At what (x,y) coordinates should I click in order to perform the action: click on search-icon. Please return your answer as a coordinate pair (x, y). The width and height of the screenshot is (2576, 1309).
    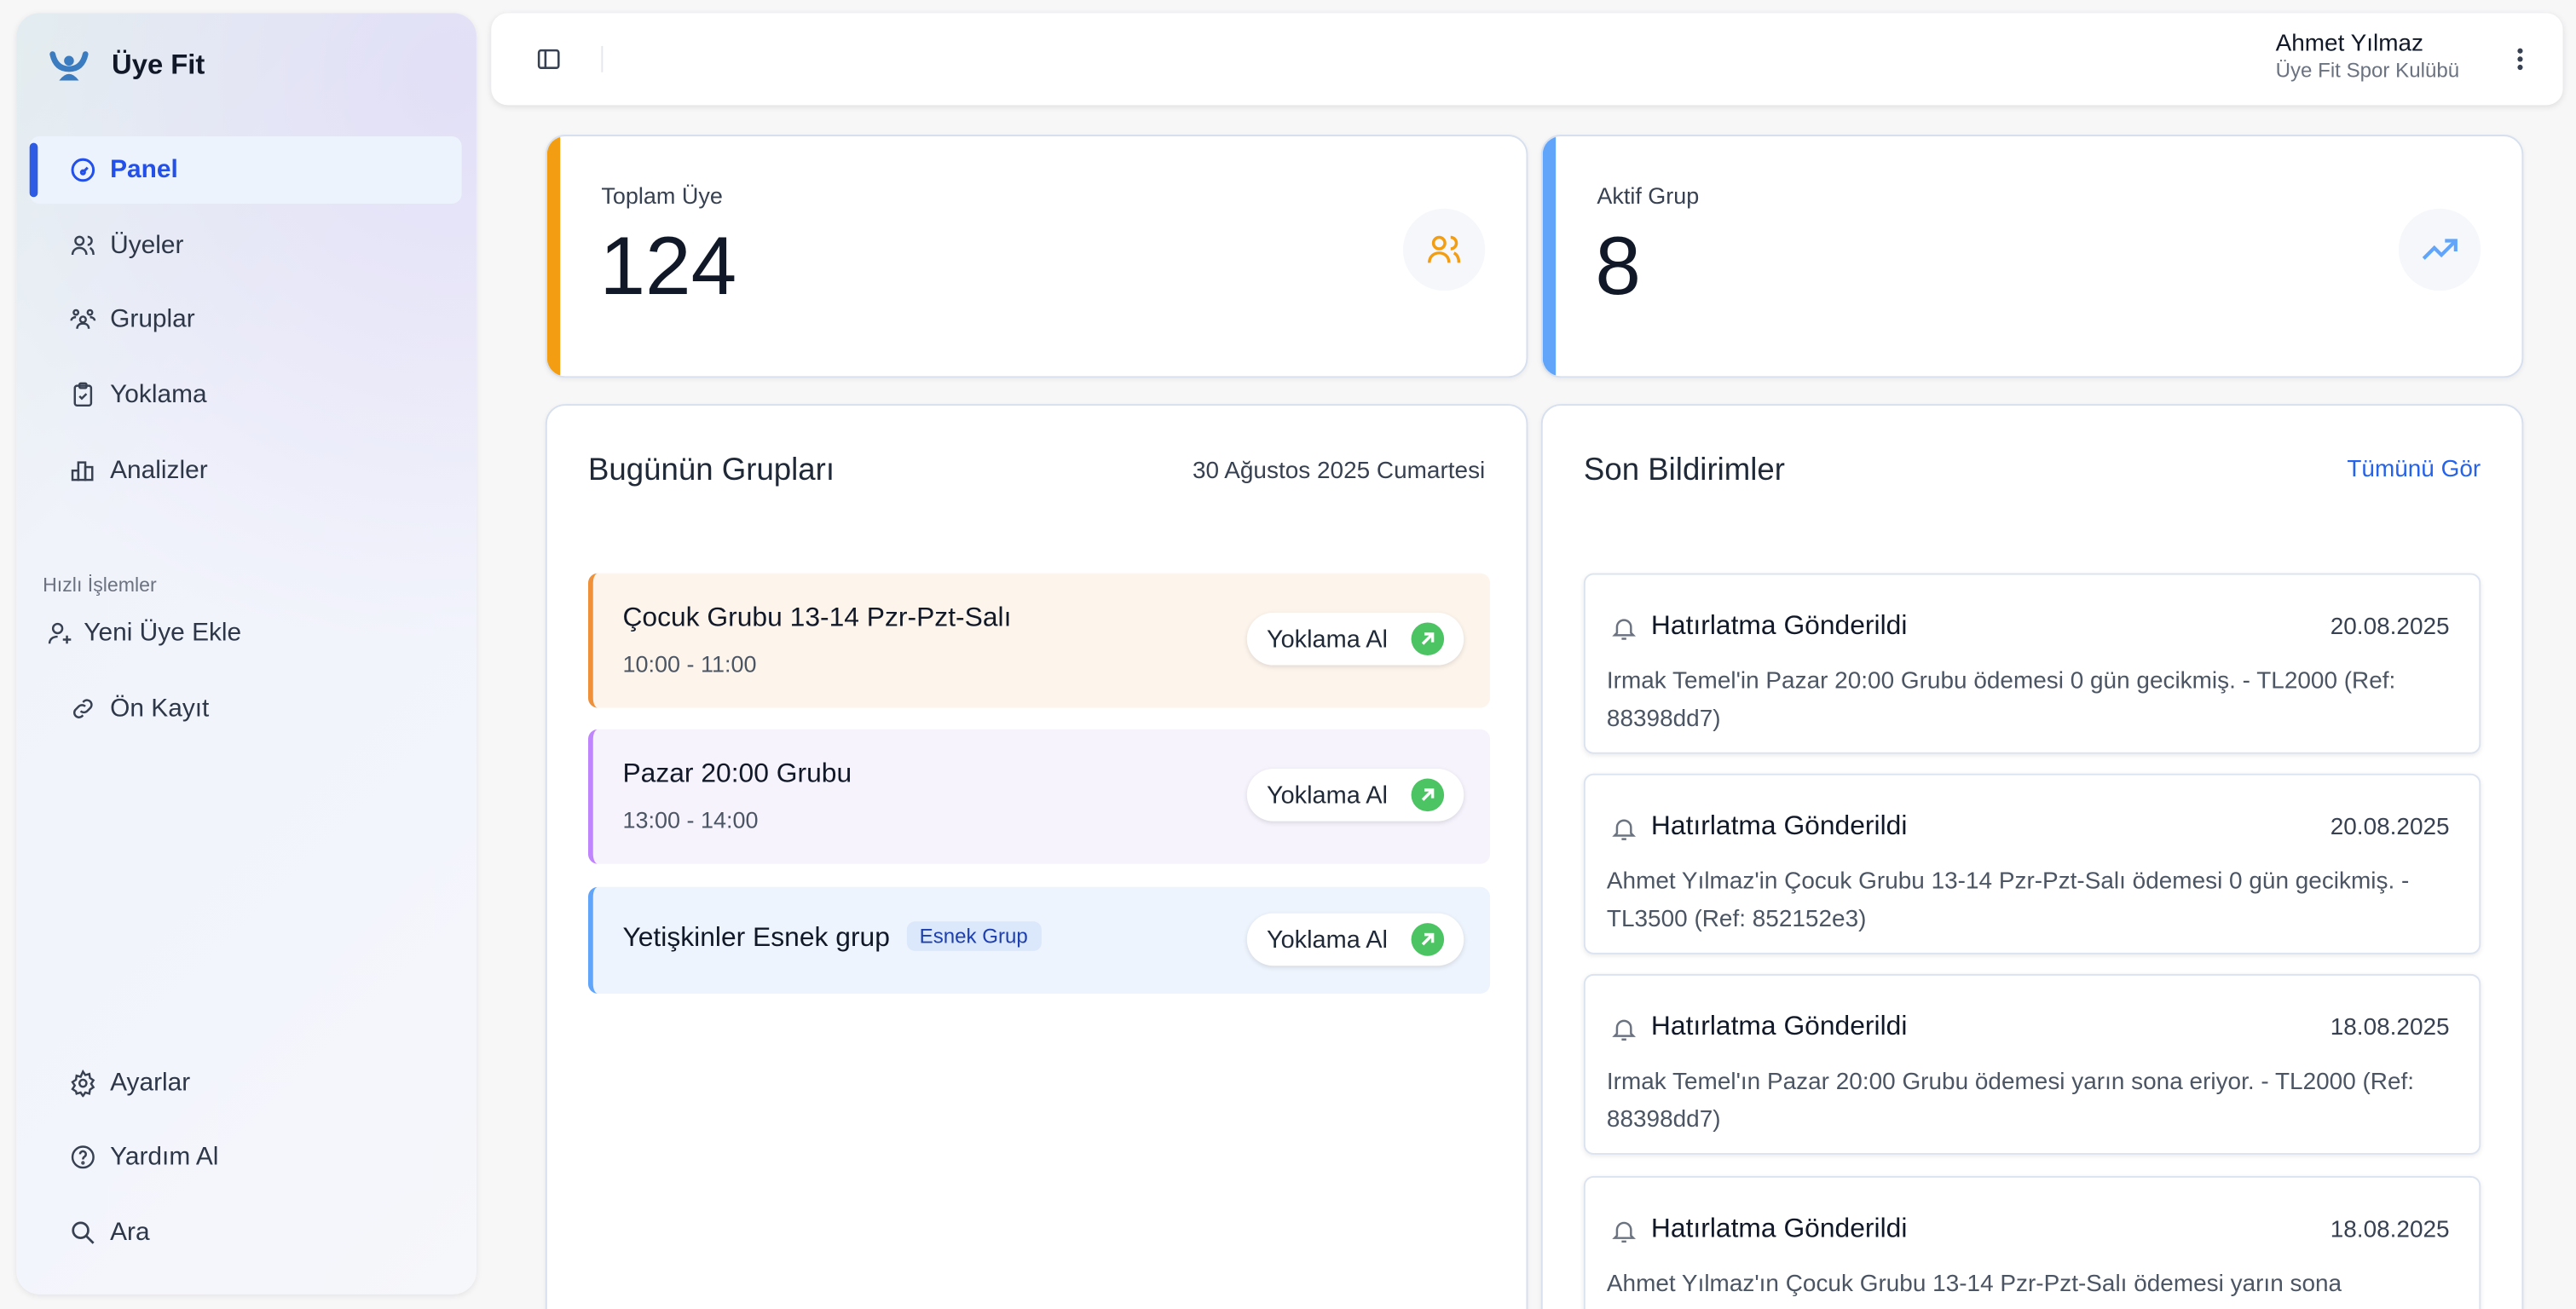
    Looking at the image, I should click on (83, 1232).